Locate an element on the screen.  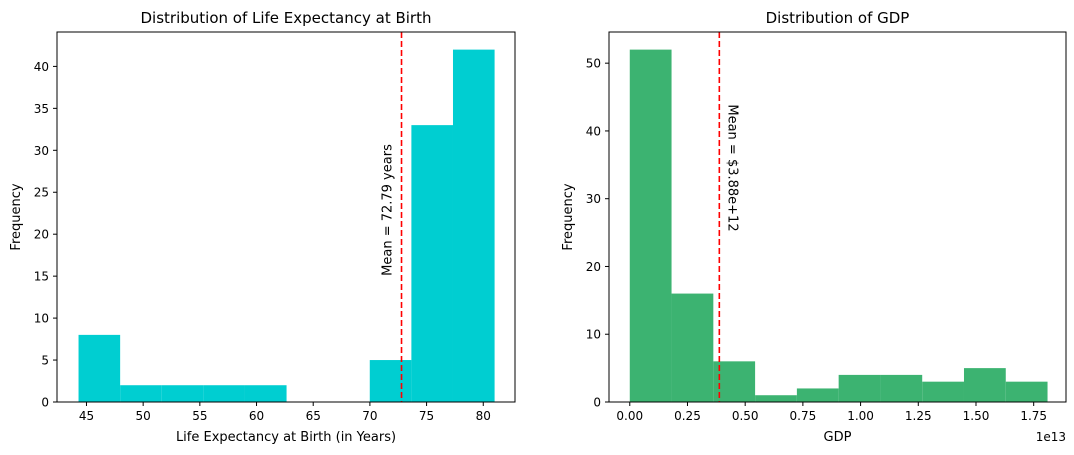
y-tick-label: 25 is located at coordinates (41, 193).